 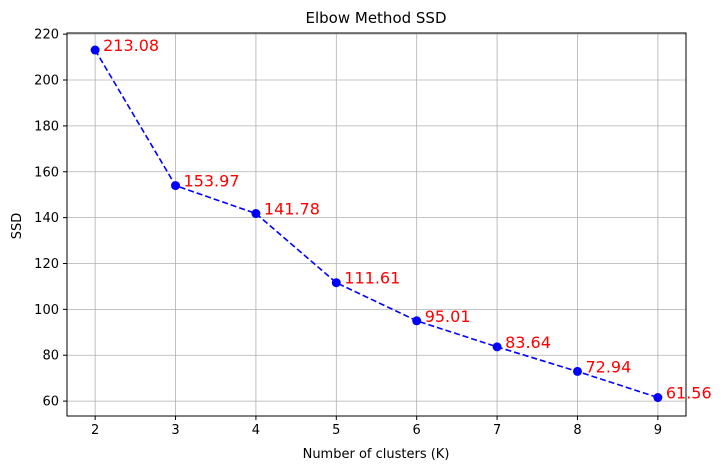 What do you see at coordinates (50, 402) in the screenshot?
I see `y-tick-label: 60` at bounding box center [50, 402].